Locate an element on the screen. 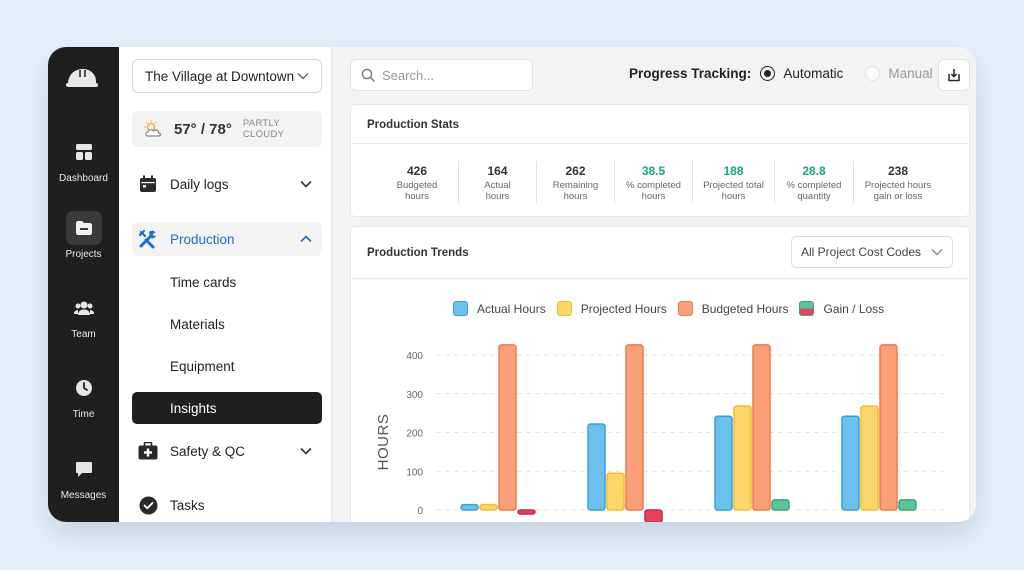 Image resolution: width=1024 pixels, height=570 pixels. nav-item-label: Production is located at coordinates (202, 239).